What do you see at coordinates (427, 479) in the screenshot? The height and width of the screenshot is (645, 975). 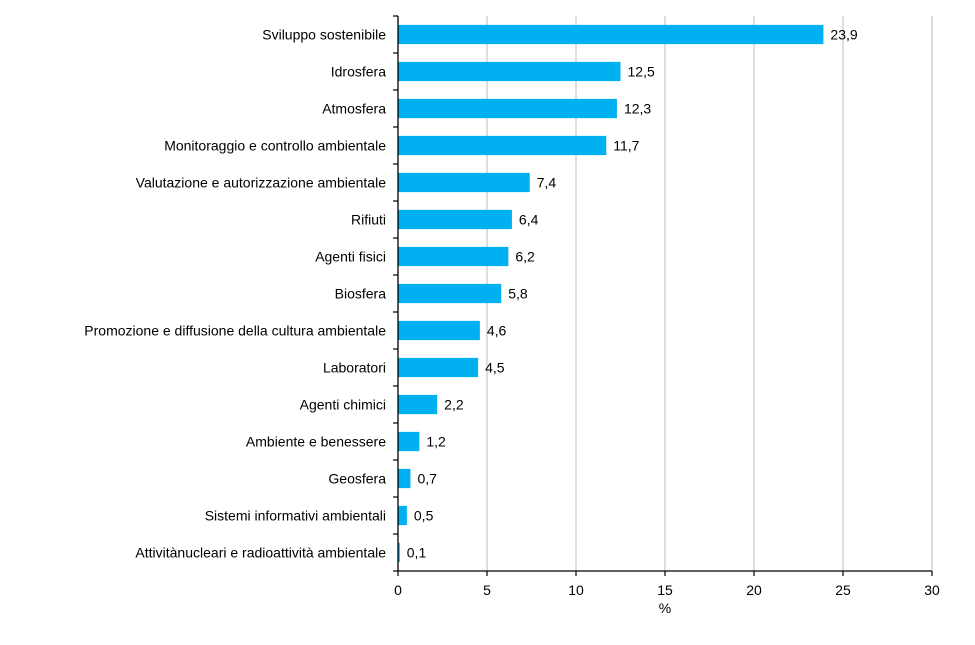 I see `data-label: 0,7` at bounding box center [427, 479].